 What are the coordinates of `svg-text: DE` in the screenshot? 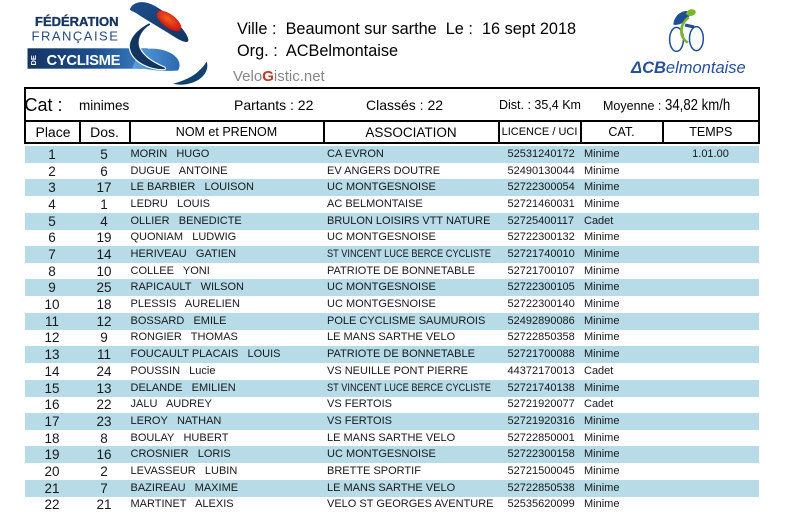 It's located at (33, 60).